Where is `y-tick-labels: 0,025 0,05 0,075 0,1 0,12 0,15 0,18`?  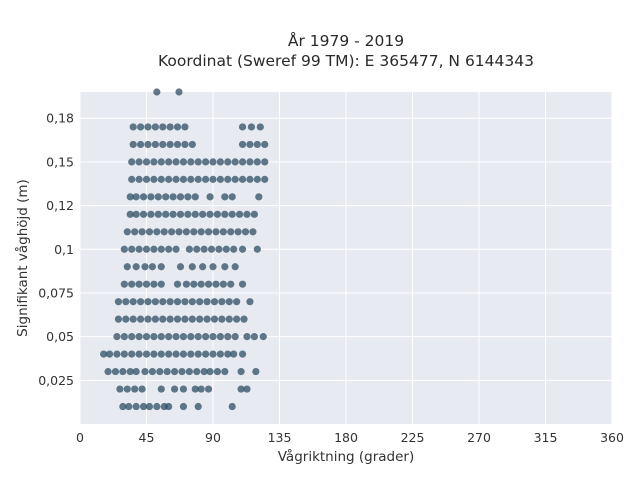
y-tick-labels: 0,025 0,05 0,075 0,1 0,12 0,15 0,18 is located at coordinates (56, 249).